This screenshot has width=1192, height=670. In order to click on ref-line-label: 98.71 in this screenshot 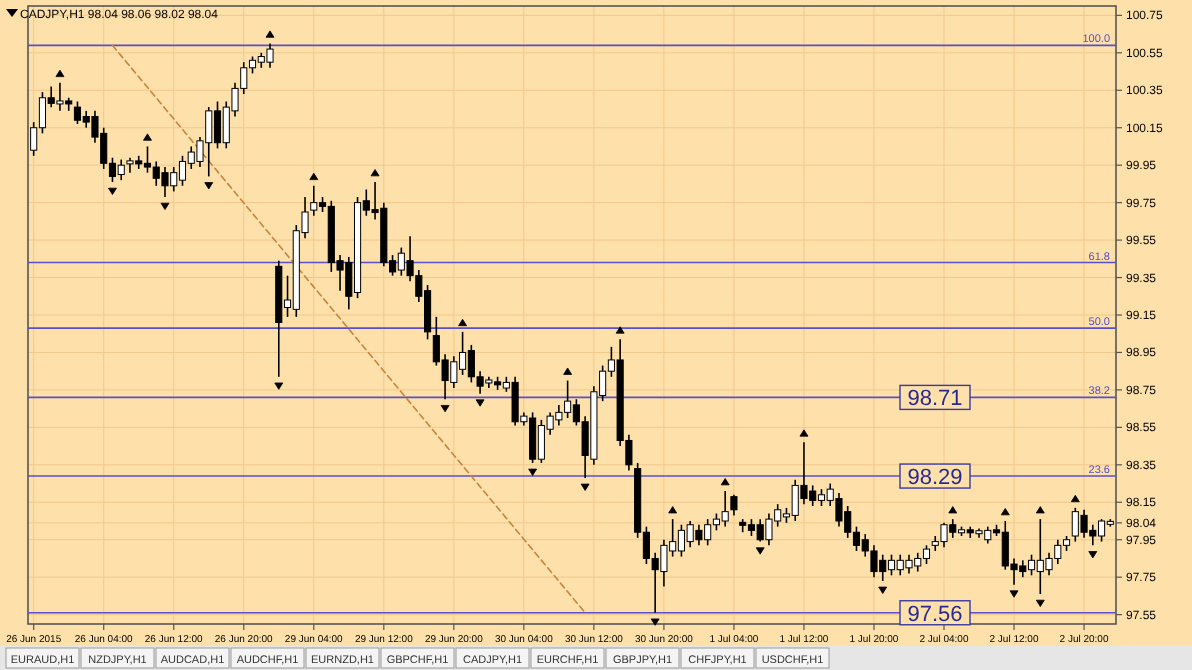, I will do `click(935, 399)`.